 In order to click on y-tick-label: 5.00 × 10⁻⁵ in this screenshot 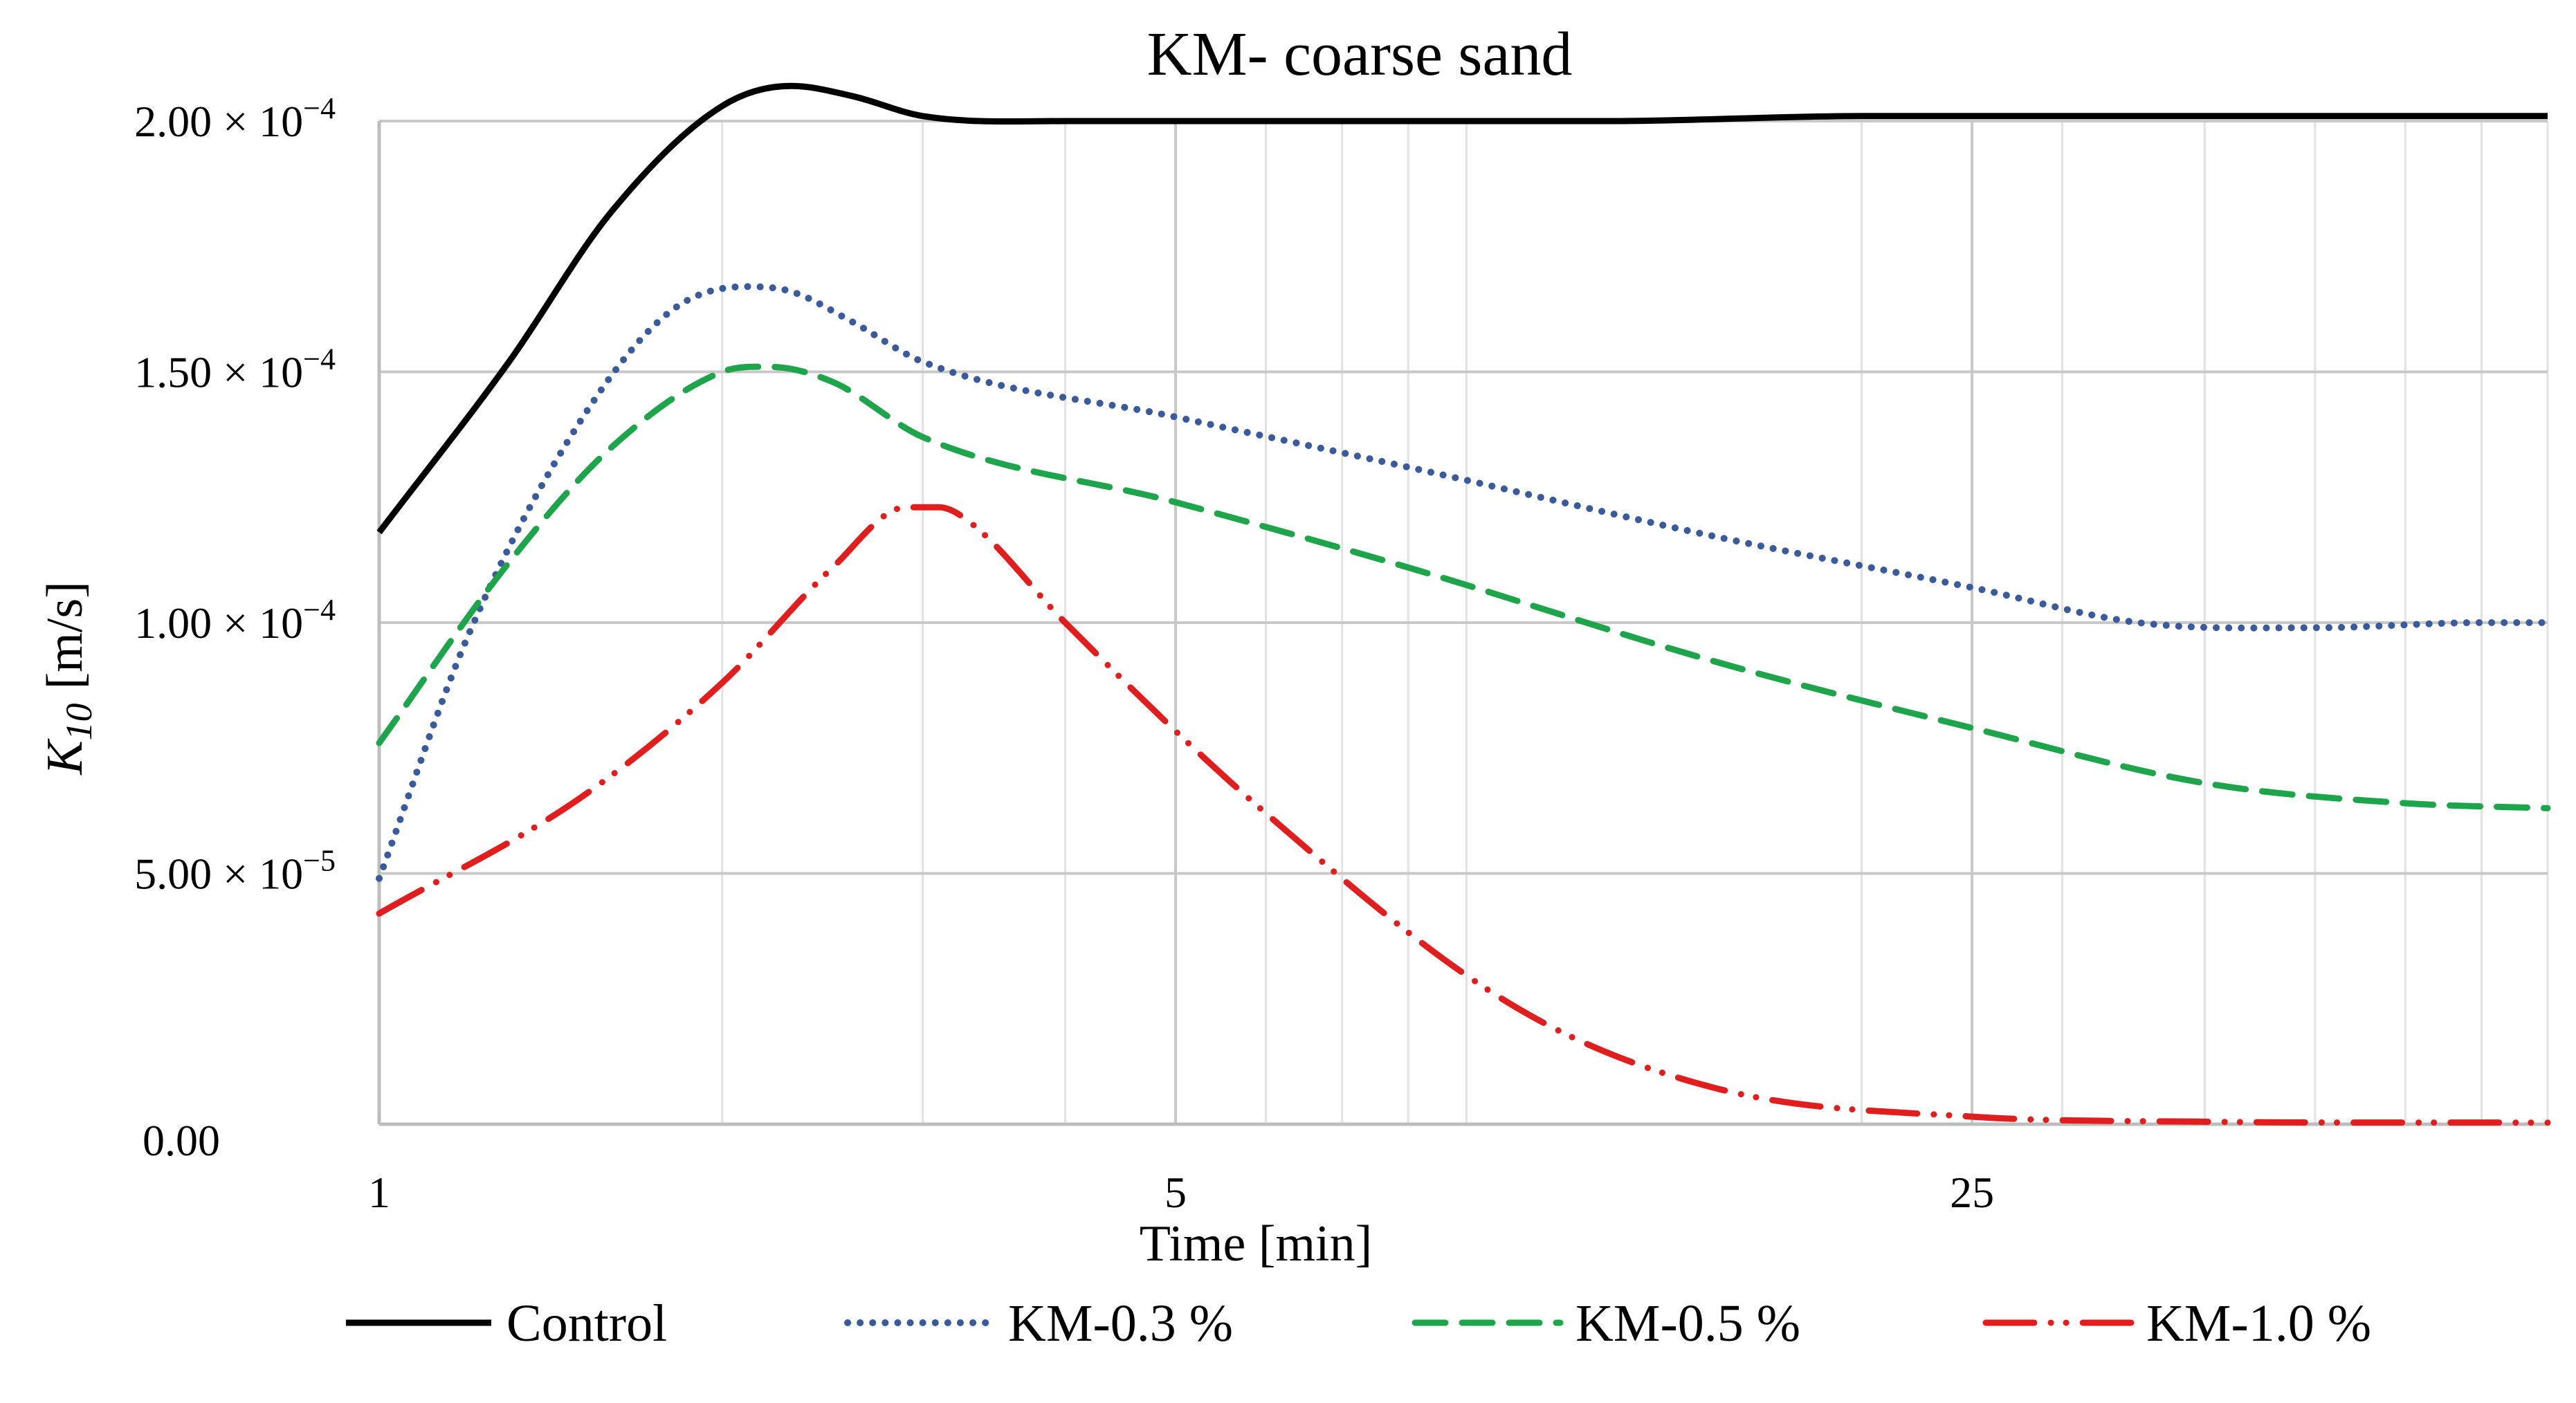, I will do `click(235, 871)`.